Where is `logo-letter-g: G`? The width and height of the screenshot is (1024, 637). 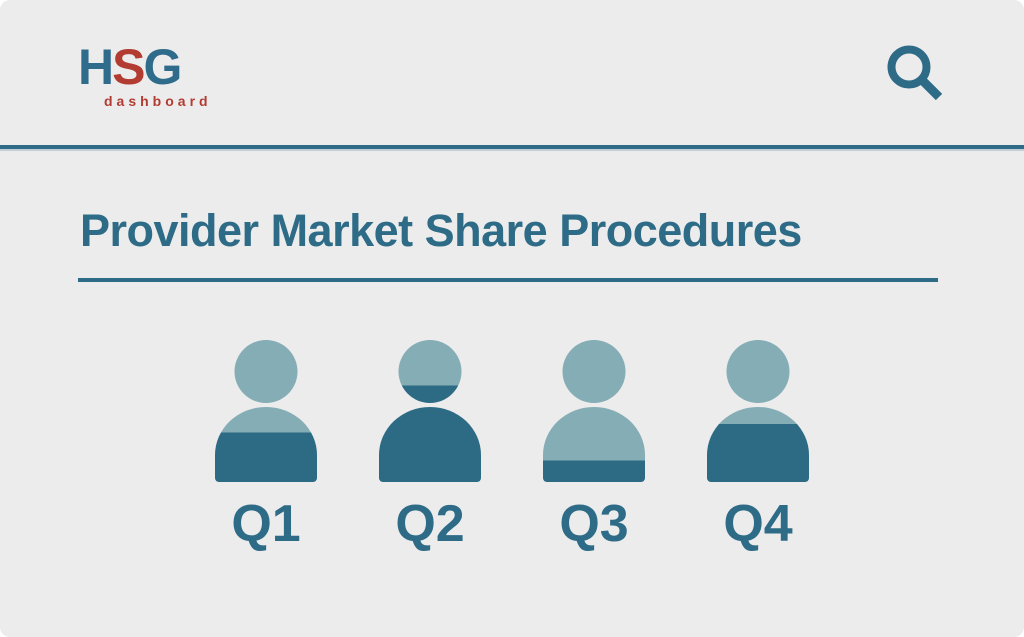
logo-letter-g: G is located at coordinates (162, 67).